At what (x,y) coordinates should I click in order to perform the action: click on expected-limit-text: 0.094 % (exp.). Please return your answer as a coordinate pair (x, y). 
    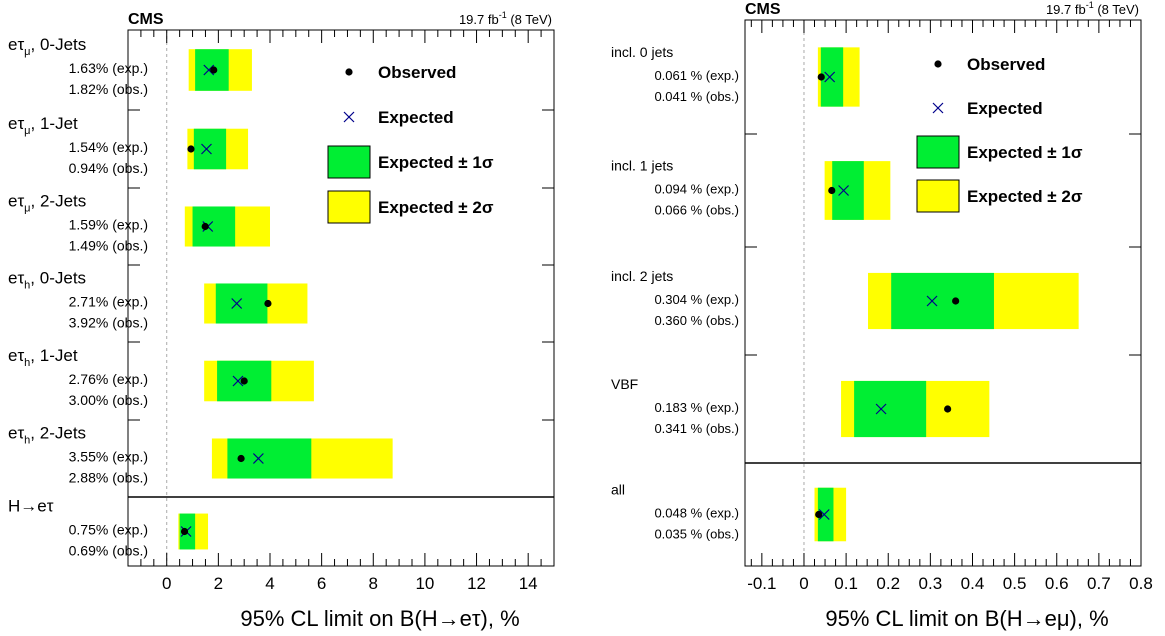
    Looking at the image, I should click on (696, 189).